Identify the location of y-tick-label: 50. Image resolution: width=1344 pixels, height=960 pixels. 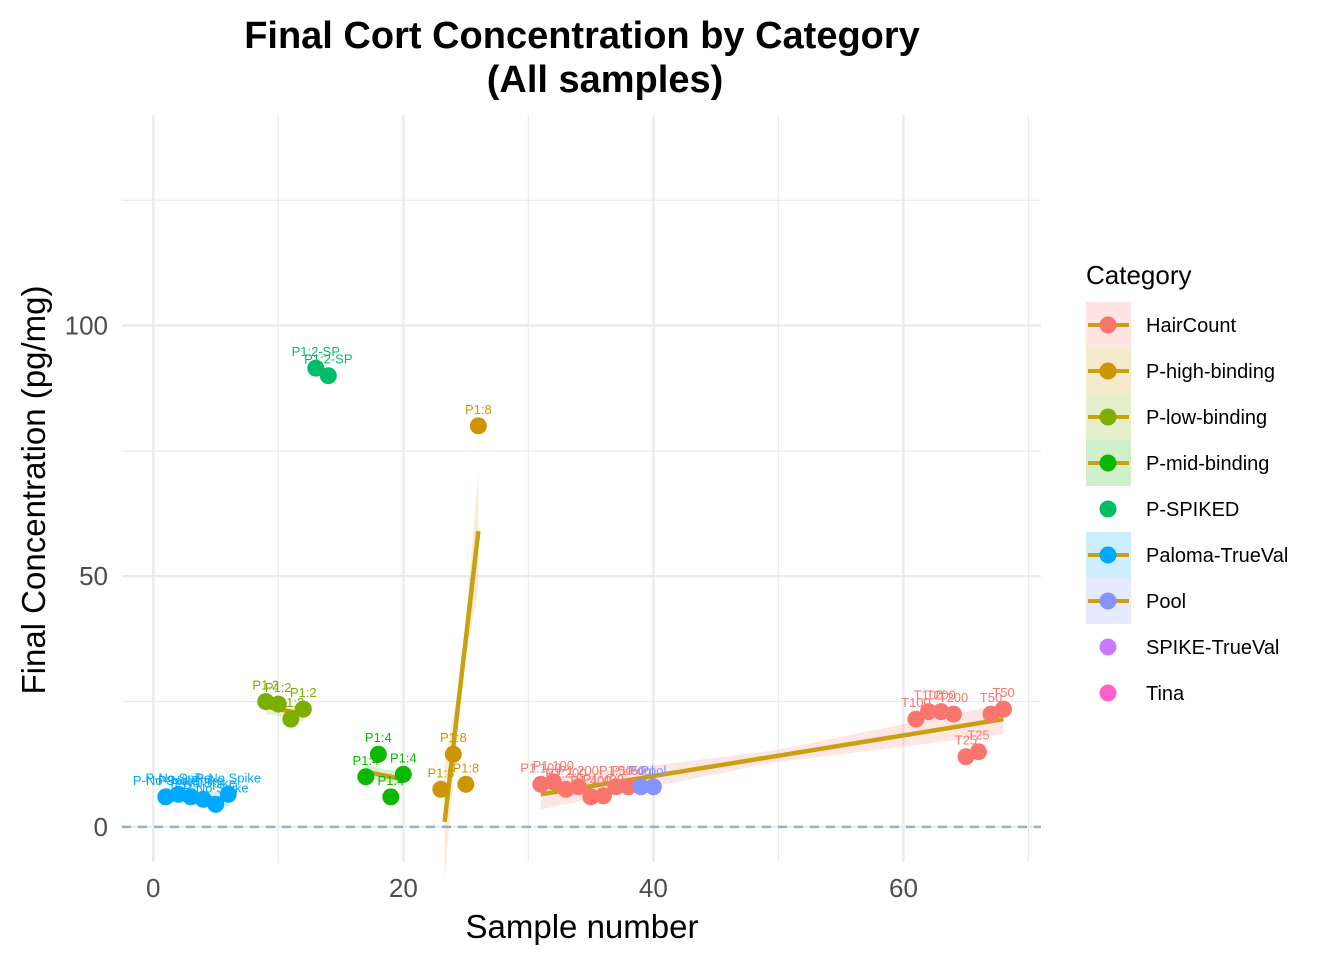
(93, 576).